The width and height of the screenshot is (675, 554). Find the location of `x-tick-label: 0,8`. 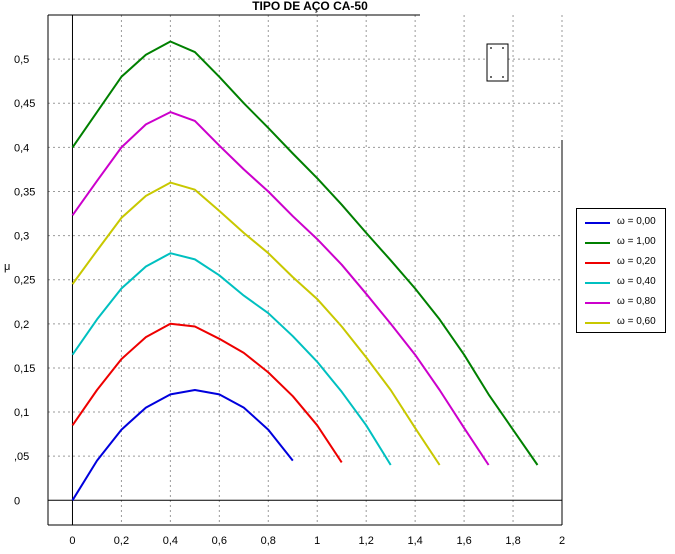

x-tick-label: 0,8 is located at coordinates (268, 541).